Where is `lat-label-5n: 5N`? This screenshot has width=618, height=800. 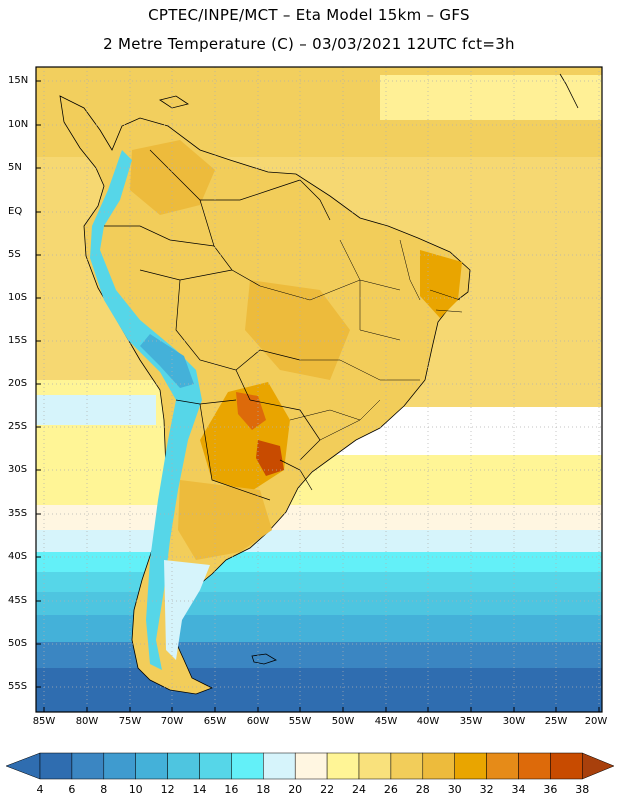
lat-label-5n: 5N is located at coordinates (15, 167).